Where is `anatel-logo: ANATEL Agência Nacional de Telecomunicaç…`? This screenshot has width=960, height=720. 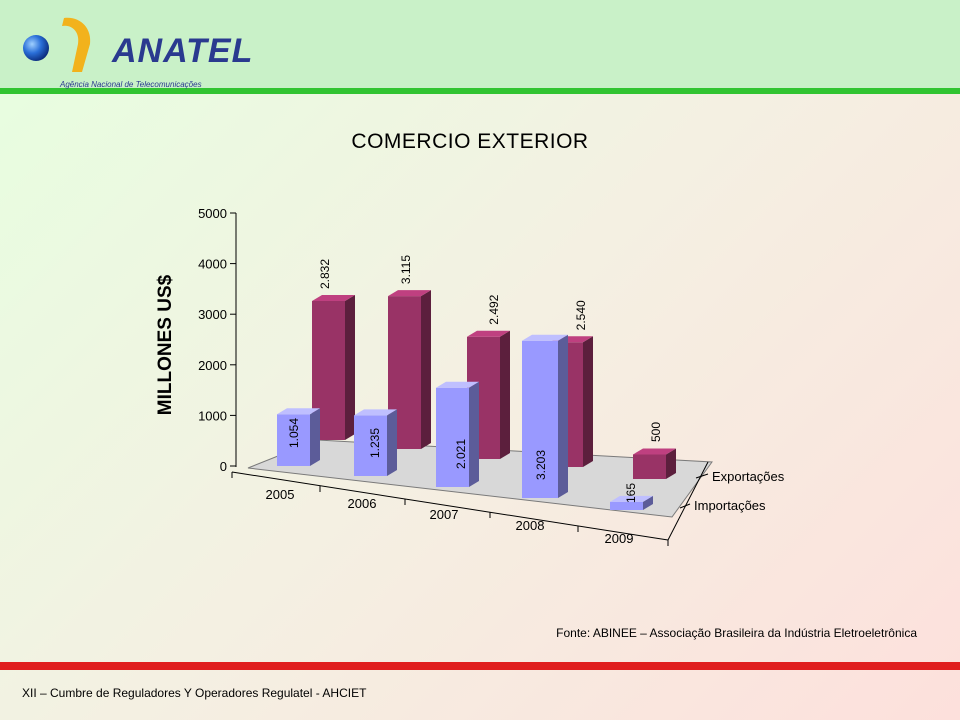 anatel-logo: ANATEL Agência Nacional de Telecomunicaç… is located at coordinates (136, 51).